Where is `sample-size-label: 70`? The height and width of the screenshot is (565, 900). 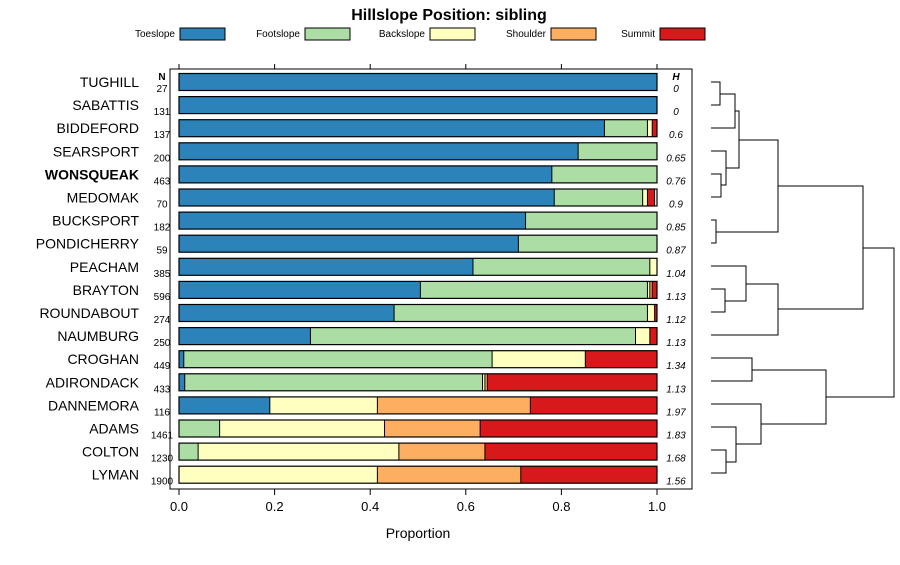 sample-size-label: 70 is located at coordinates (162, 205).